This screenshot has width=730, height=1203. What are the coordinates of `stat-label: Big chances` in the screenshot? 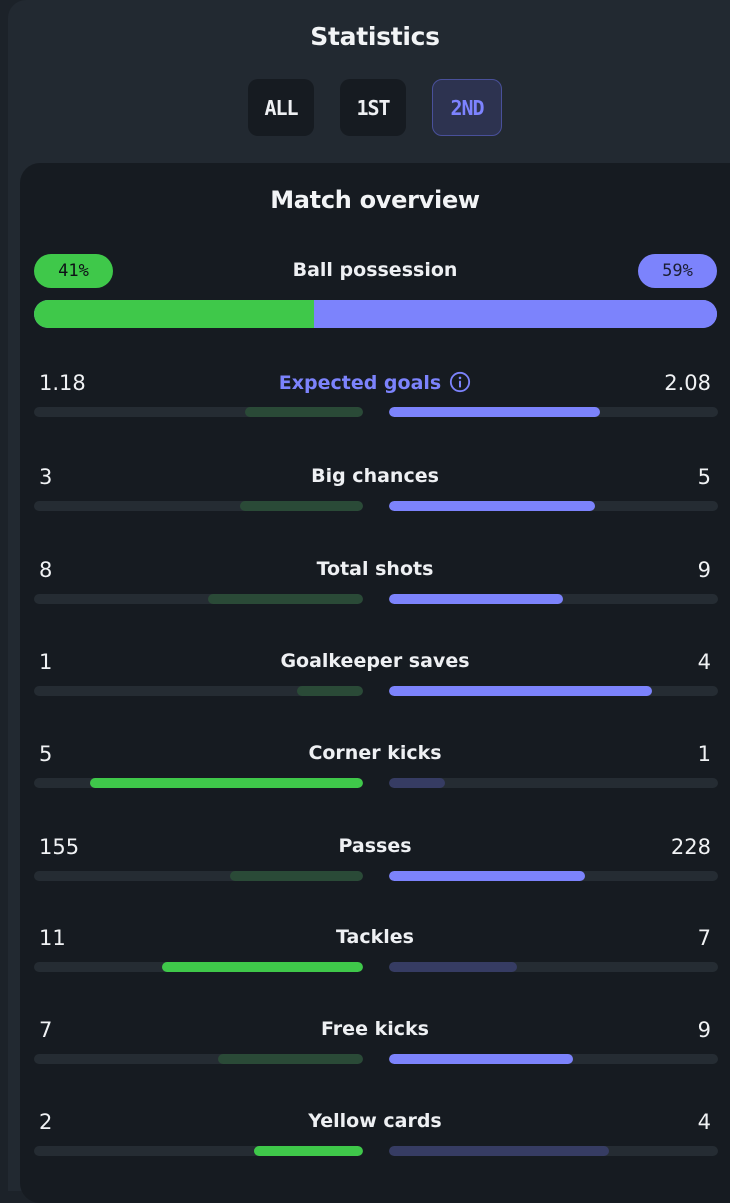 It's located at (375, 476).